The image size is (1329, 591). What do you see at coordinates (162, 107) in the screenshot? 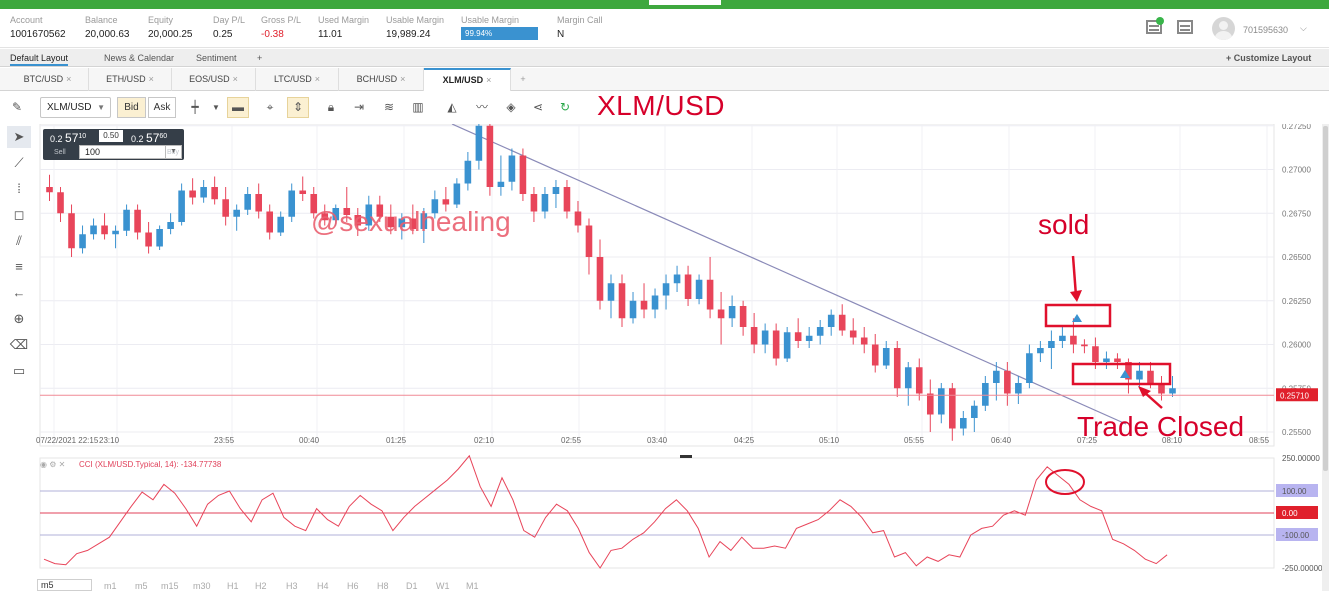
I see `ask-button: Ask` at bounding box center [162, 107].